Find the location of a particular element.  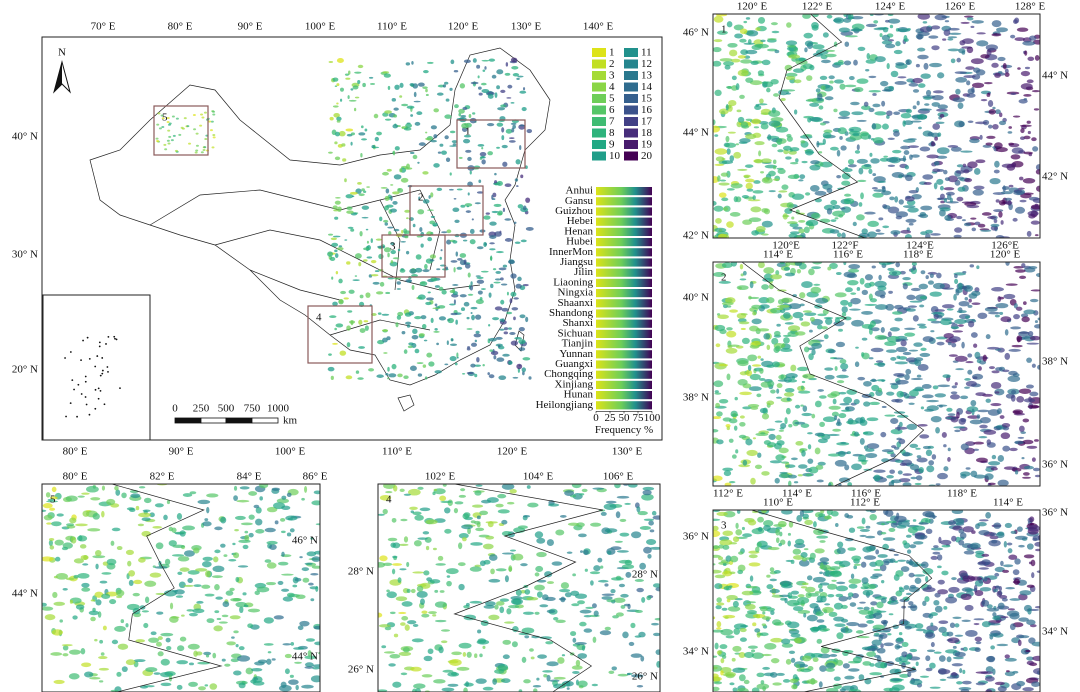

province-border is located at coordinates (167, 588).